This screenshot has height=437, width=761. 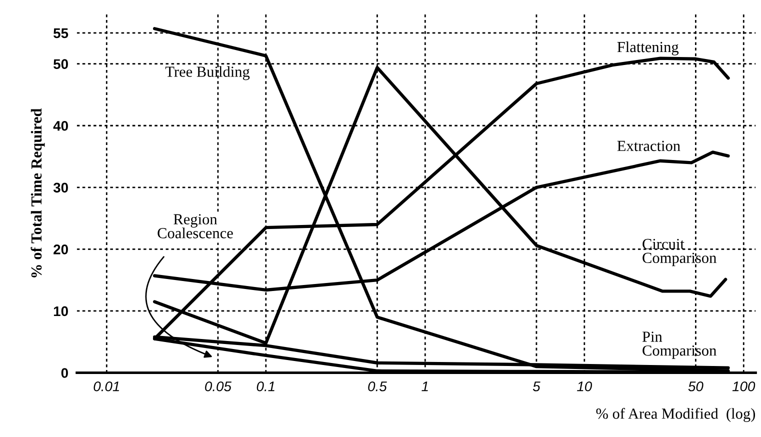 What do you see at coordinates (106, 386) in the screenshot?
I see `x-tick-label: 0.01` at bounding box center [106, 386].